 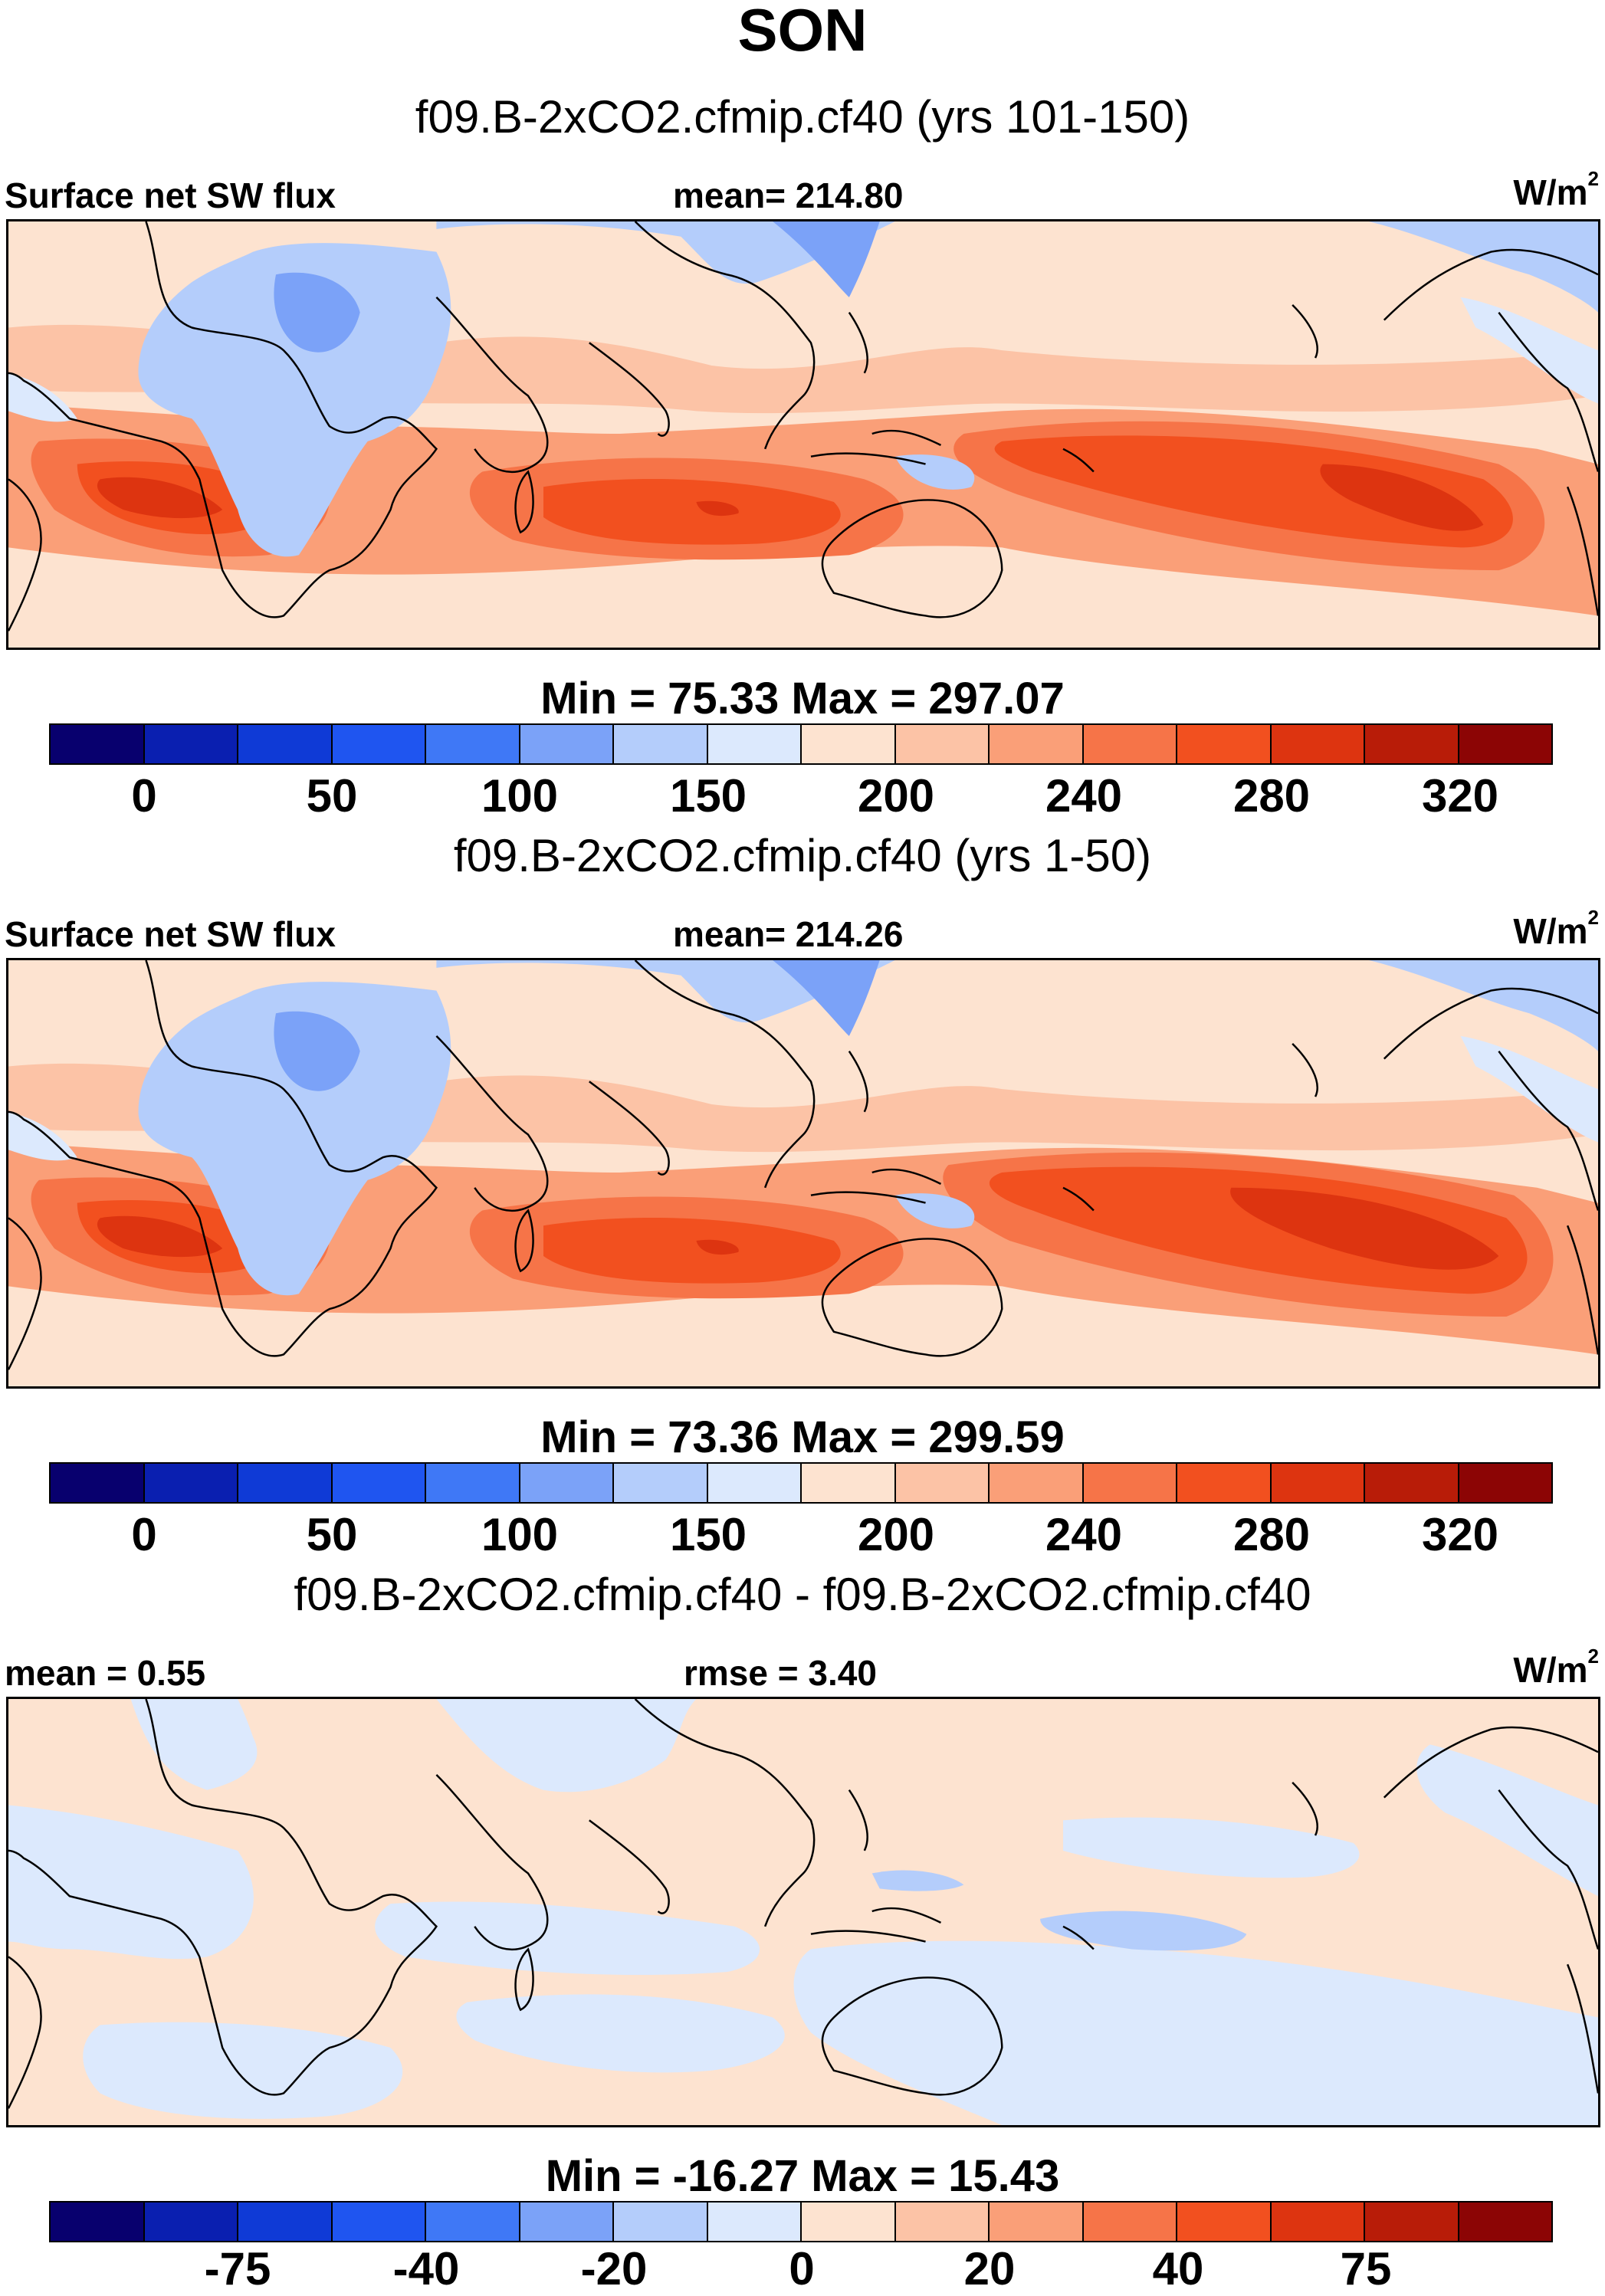 I want to click on panel-1-minmax: Min = 75.33 Max = 297.07, so click(x=802, y=698).